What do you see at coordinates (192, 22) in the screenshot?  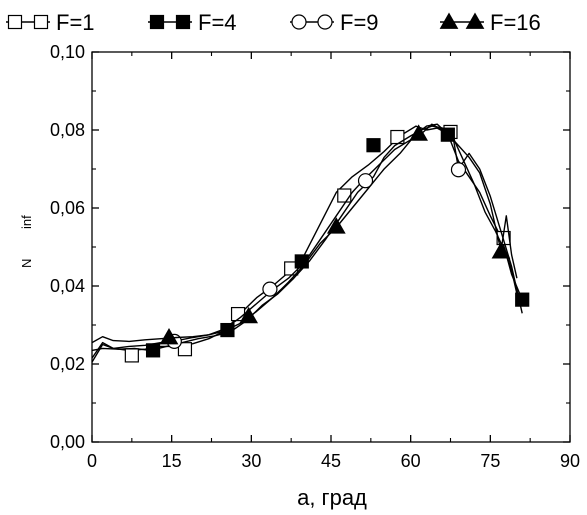 I see `legend-item: F=4` at bounding box center [192, 22].